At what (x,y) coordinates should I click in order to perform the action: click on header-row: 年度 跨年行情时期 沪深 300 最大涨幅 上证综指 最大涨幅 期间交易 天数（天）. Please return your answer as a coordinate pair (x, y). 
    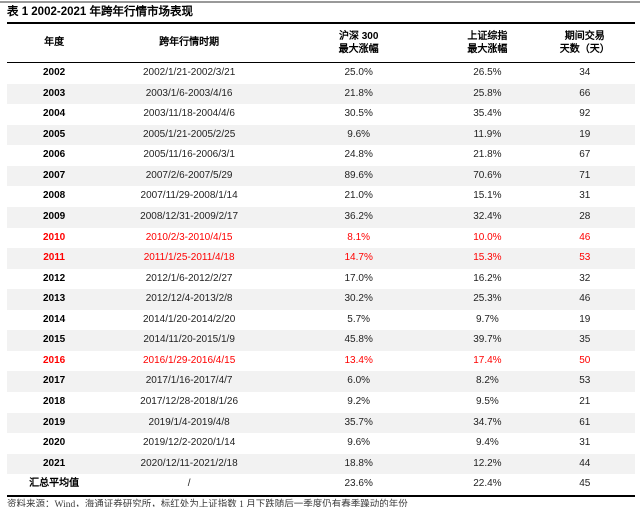
    Looking at the image, I should click on (321, 43).